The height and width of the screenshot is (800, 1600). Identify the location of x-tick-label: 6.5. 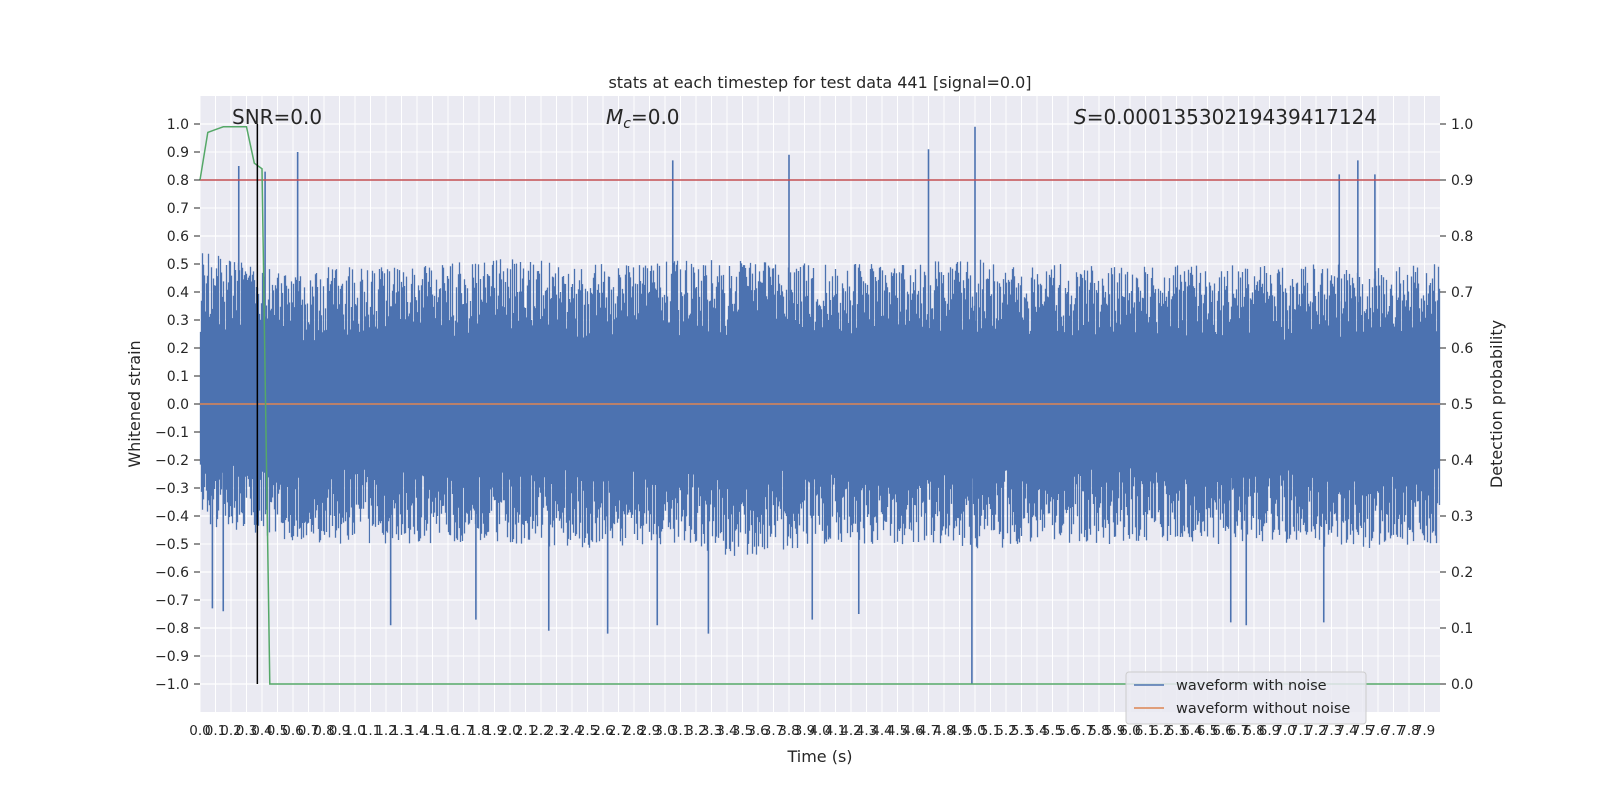
(1207, 731).